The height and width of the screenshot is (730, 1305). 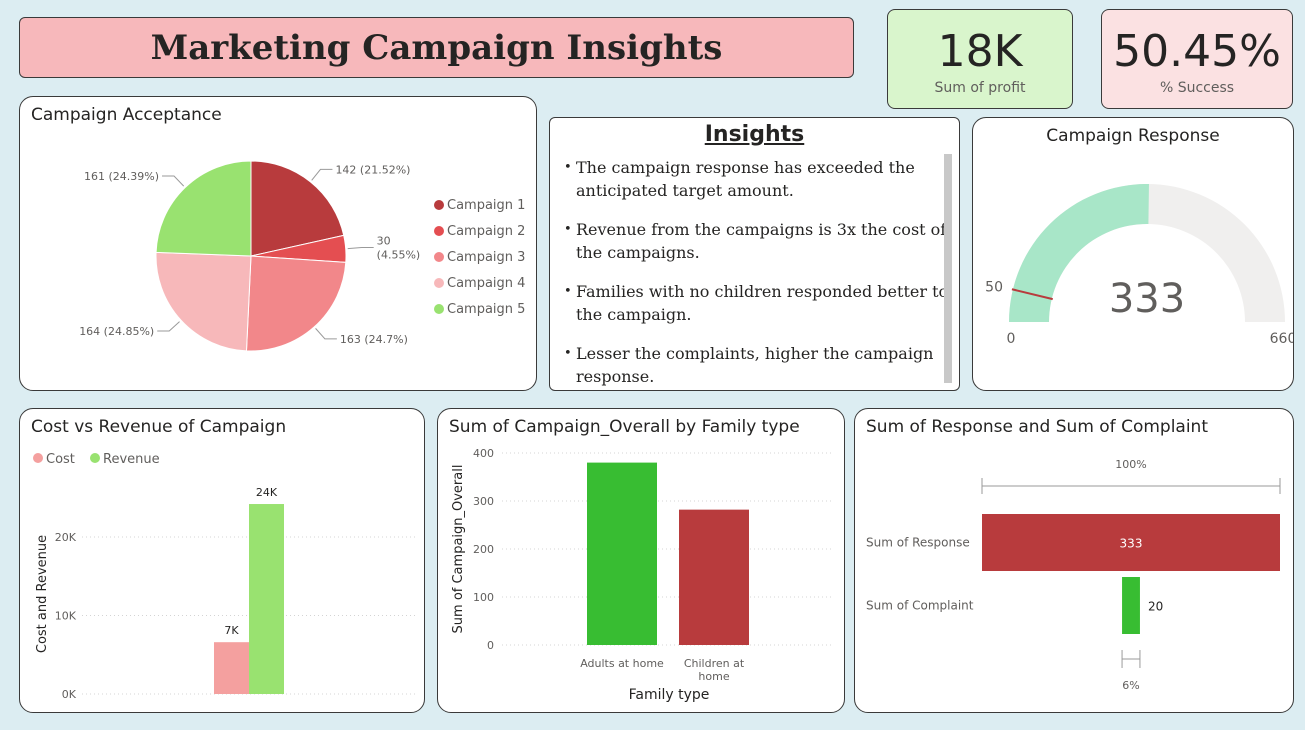 What do you see at coordinates (116, 331) in the screenshot?
I see `pie-data-label: 164 (24.85%)` at bounding box center [116, 331].